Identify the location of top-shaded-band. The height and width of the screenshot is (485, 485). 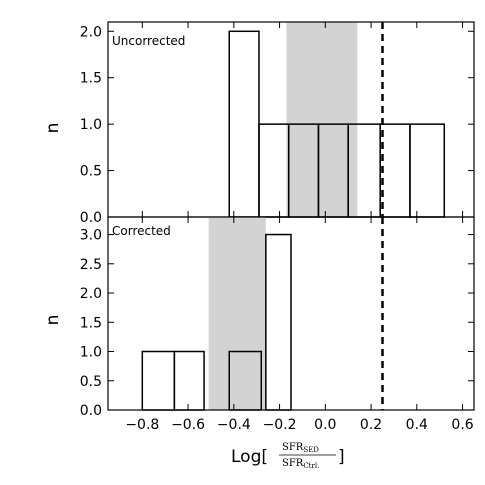
(322, 119).